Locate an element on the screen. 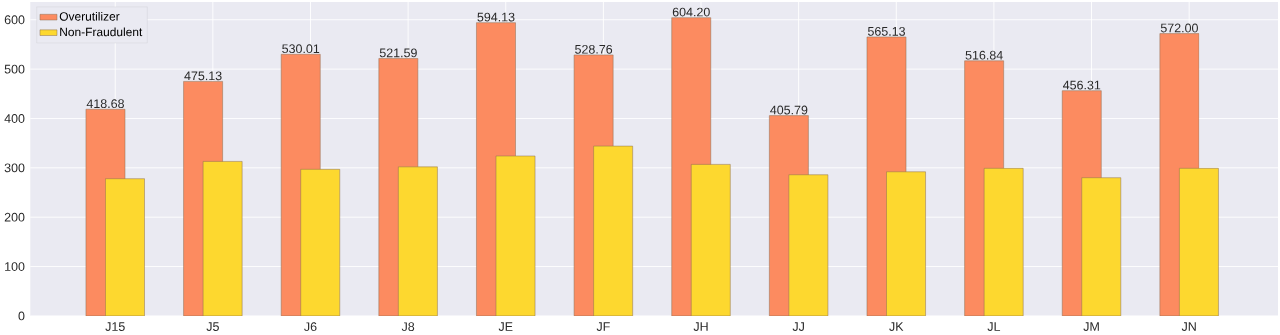 The width and height of the screenshot is (1280, 335). data-label: 521.59 is located at coordinates (398, 53).